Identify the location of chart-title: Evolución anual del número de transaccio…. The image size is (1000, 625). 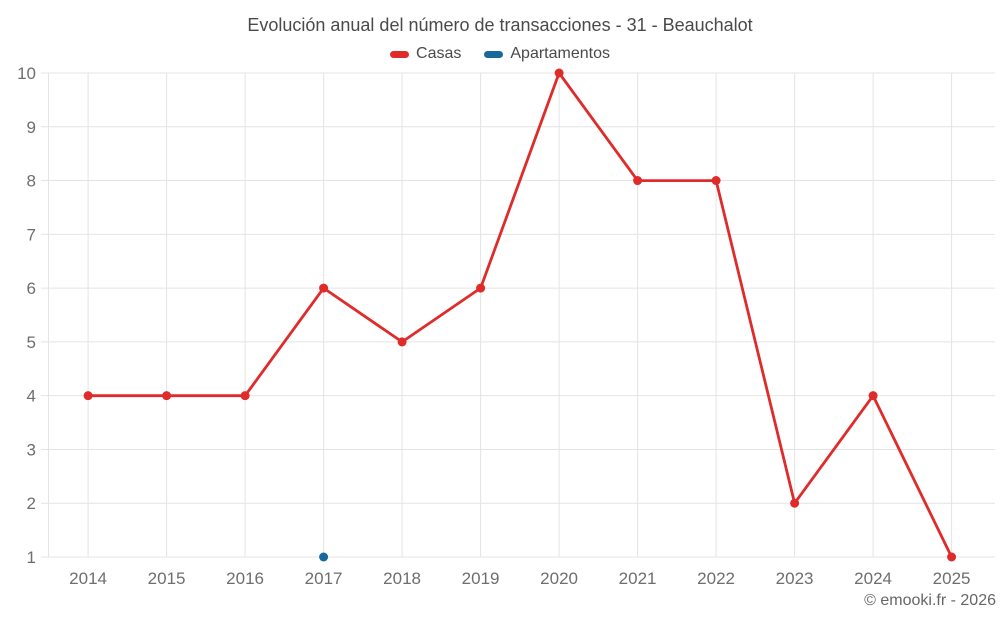
(500, 25).